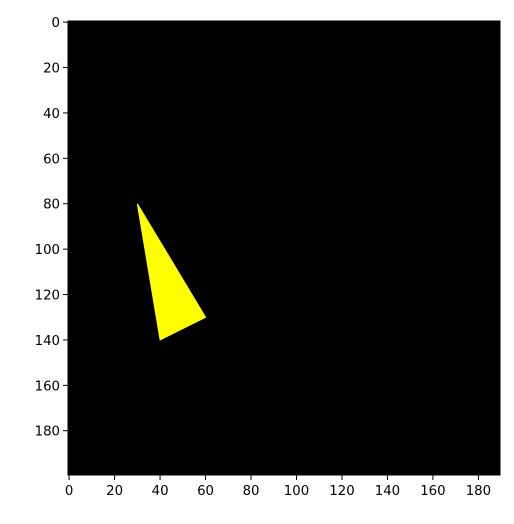 The image size is (514, 524). Describe the element at coordinates (47, 296) in the screenshot. I see `y-tick-label: 120` at that location.